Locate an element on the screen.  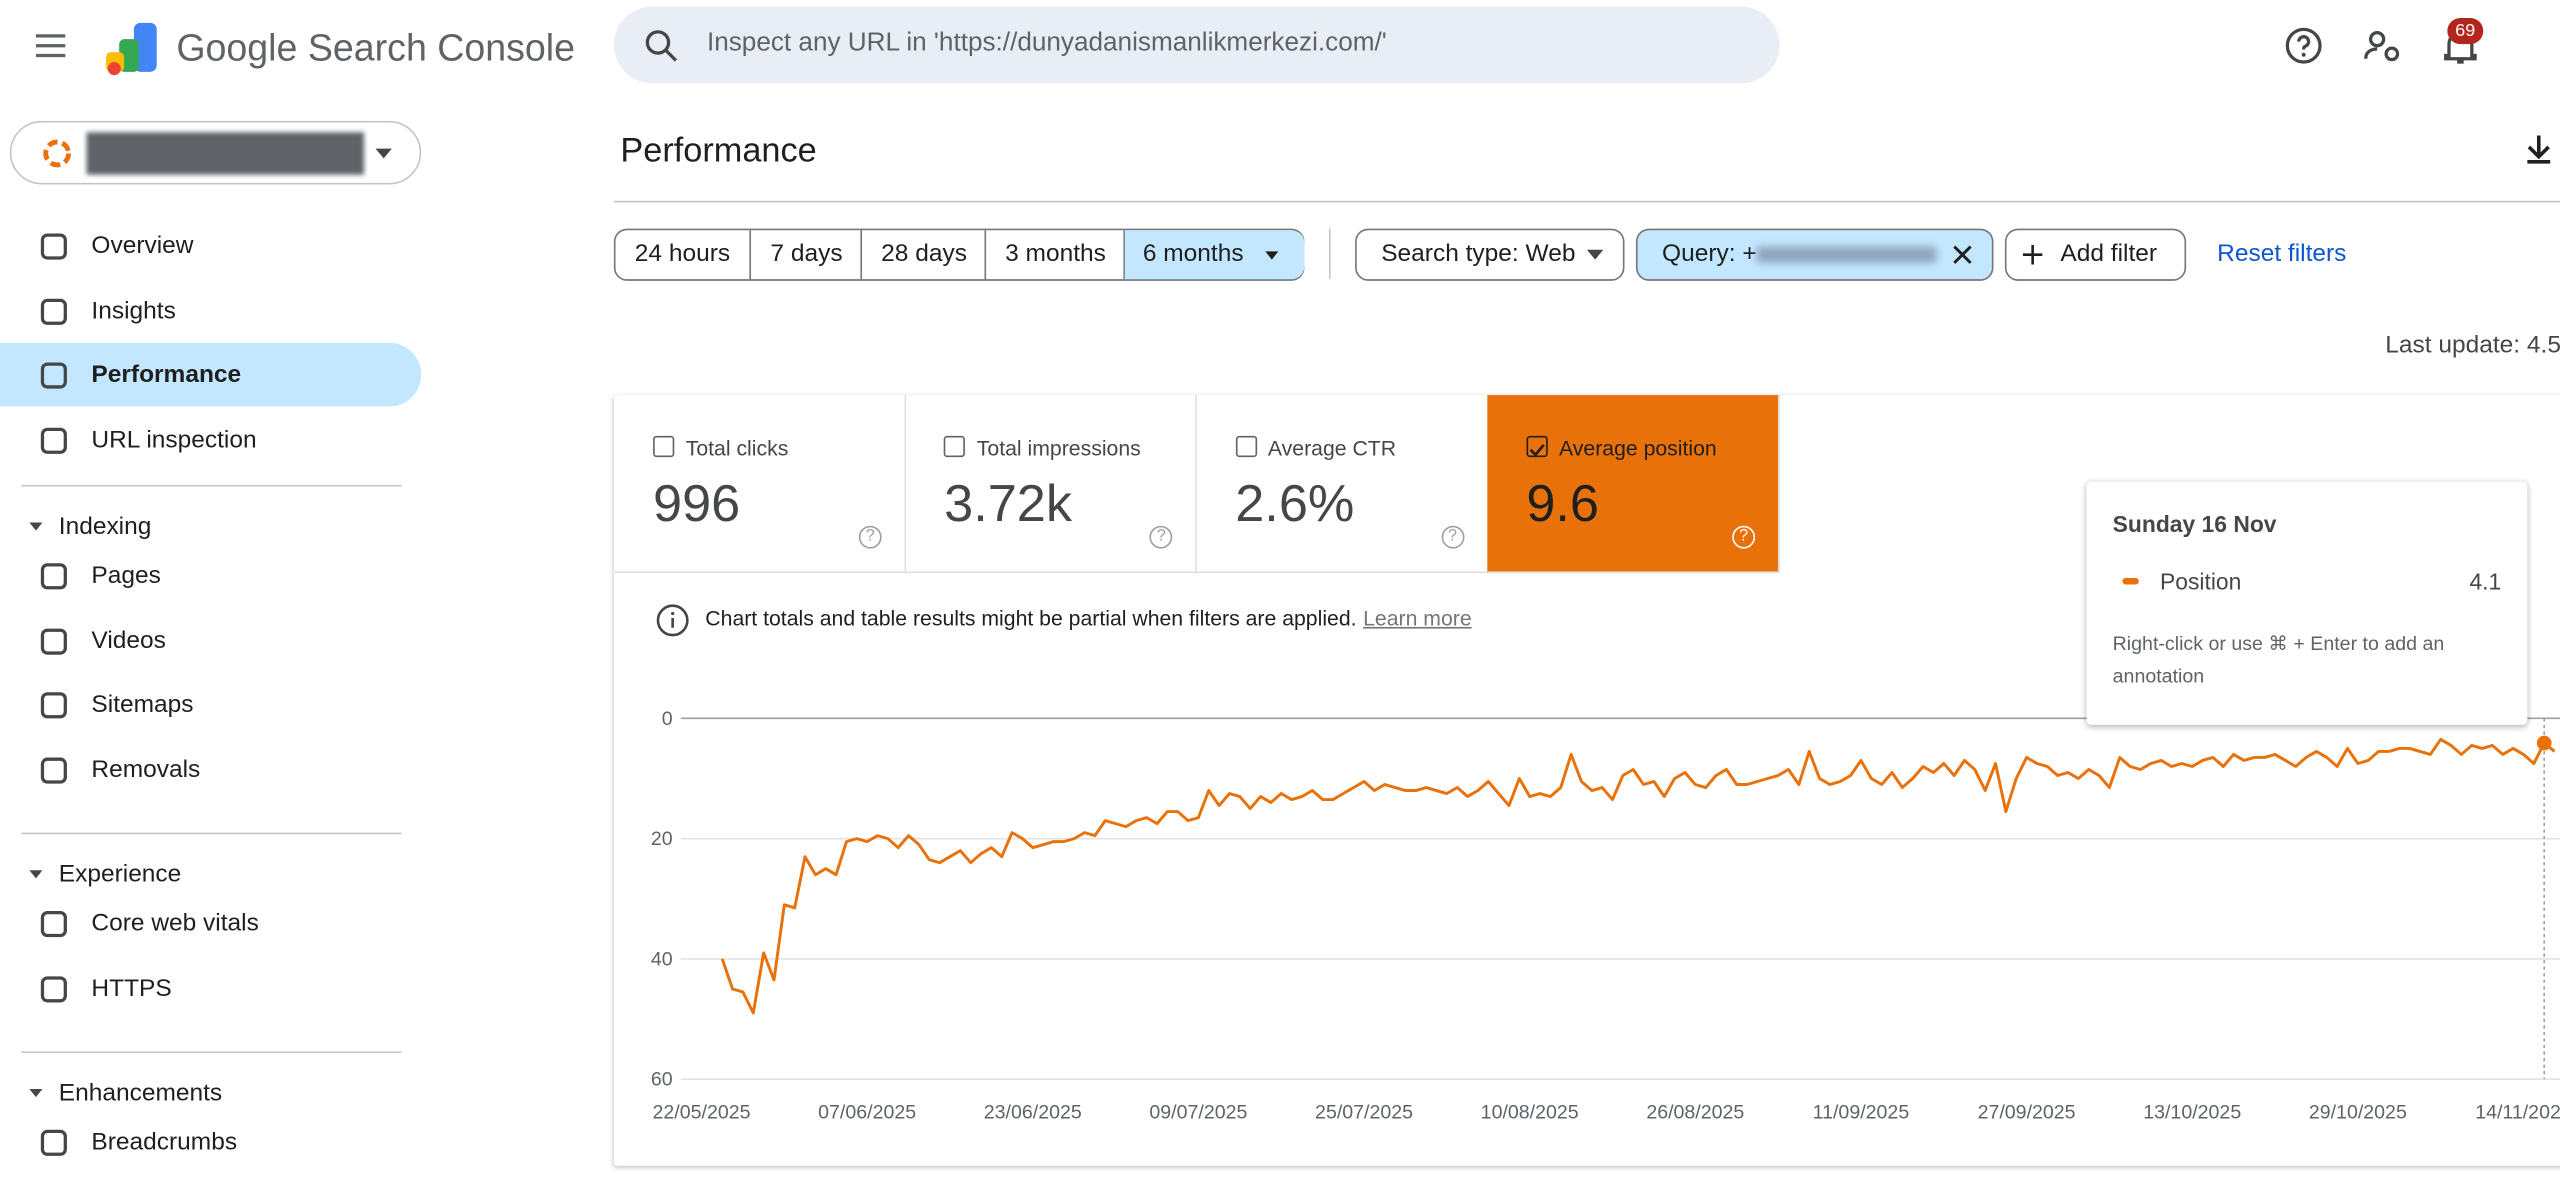
check is located at coordinates (1537, 450).